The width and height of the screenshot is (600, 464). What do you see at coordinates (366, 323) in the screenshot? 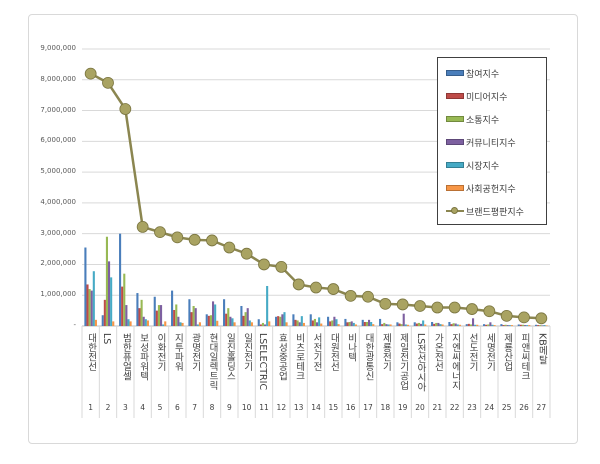
I see `bar-소통지수-대한광통신` at bounding box center [366, 323].